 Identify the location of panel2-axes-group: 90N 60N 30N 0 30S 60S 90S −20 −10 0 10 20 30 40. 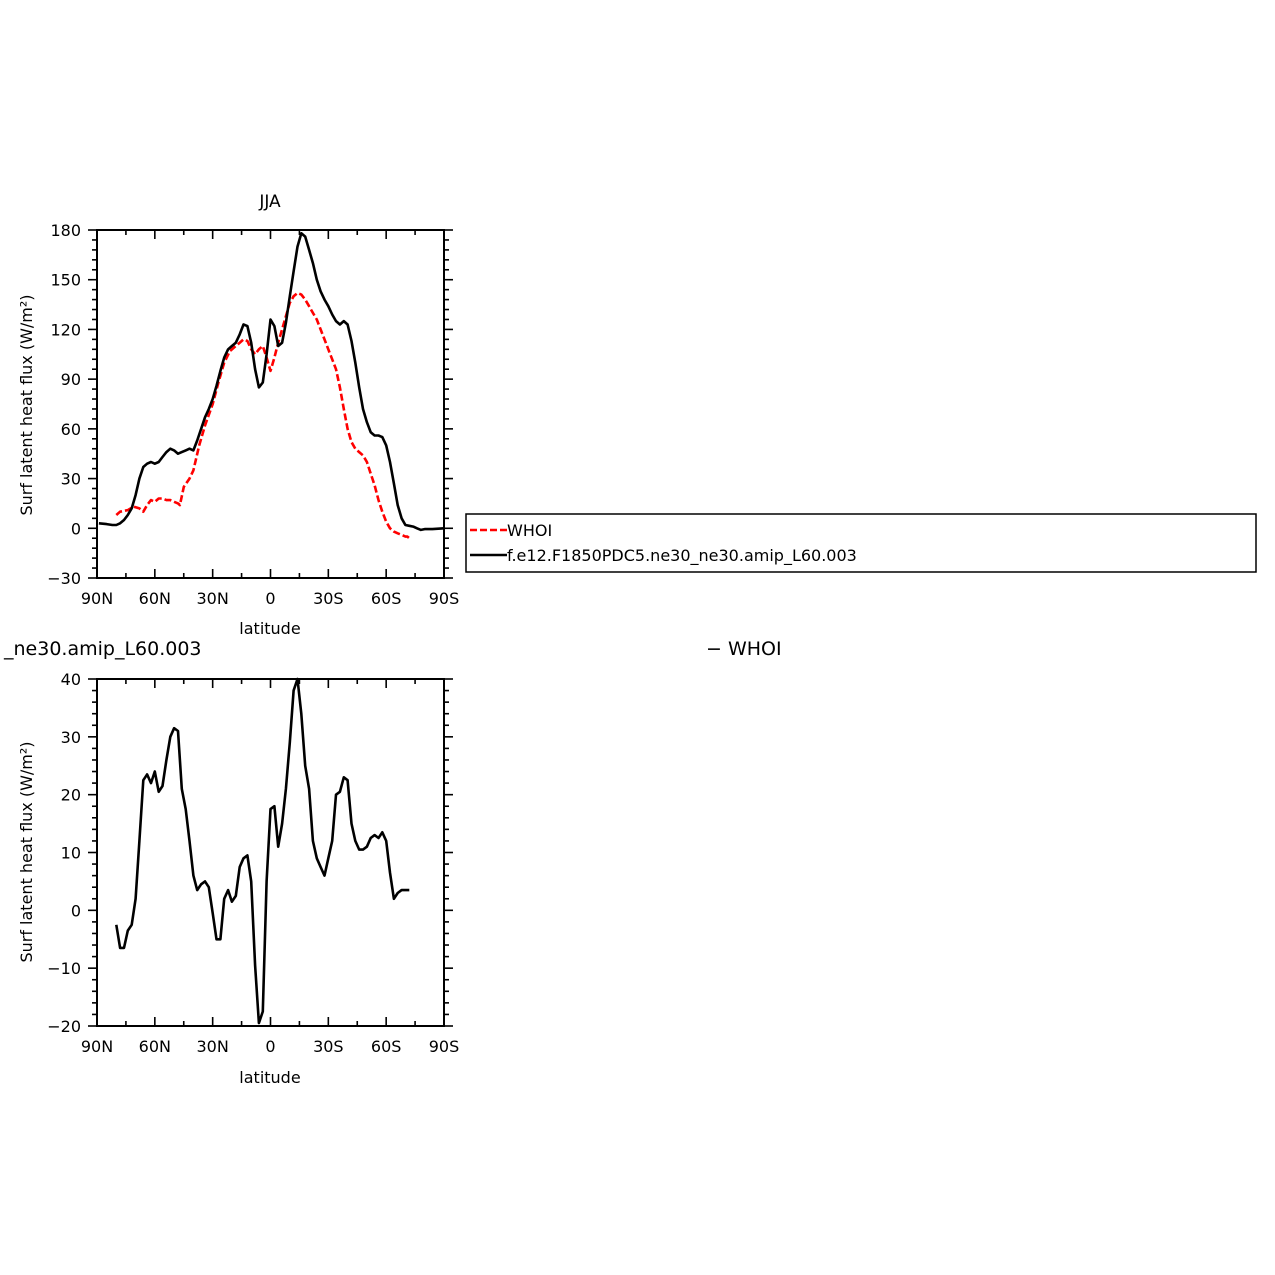
(253, 863).